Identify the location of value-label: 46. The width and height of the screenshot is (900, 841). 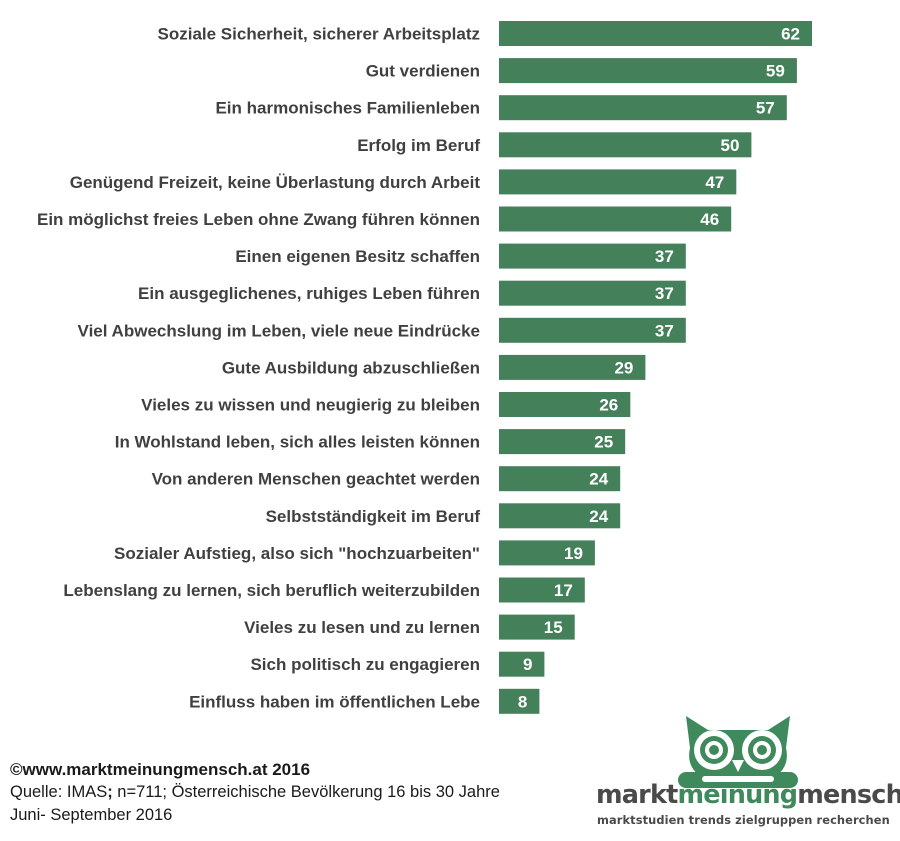
(709, 219).